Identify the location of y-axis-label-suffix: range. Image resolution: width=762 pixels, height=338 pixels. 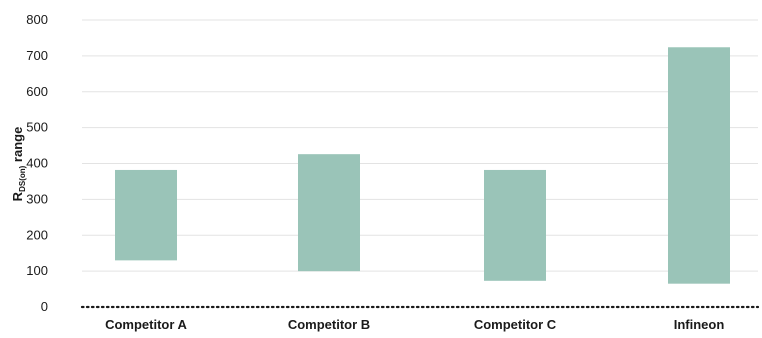
(17, 146).